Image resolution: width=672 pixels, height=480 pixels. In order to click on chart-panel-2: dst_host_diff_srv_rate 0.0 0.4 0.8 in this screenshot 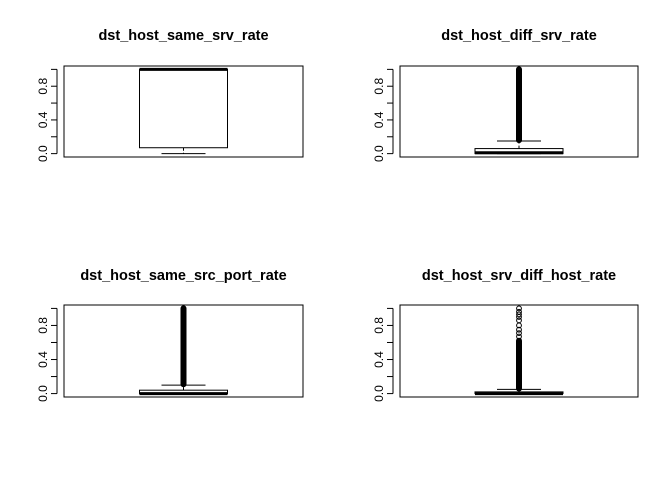, I will do `click(505, 95)`.